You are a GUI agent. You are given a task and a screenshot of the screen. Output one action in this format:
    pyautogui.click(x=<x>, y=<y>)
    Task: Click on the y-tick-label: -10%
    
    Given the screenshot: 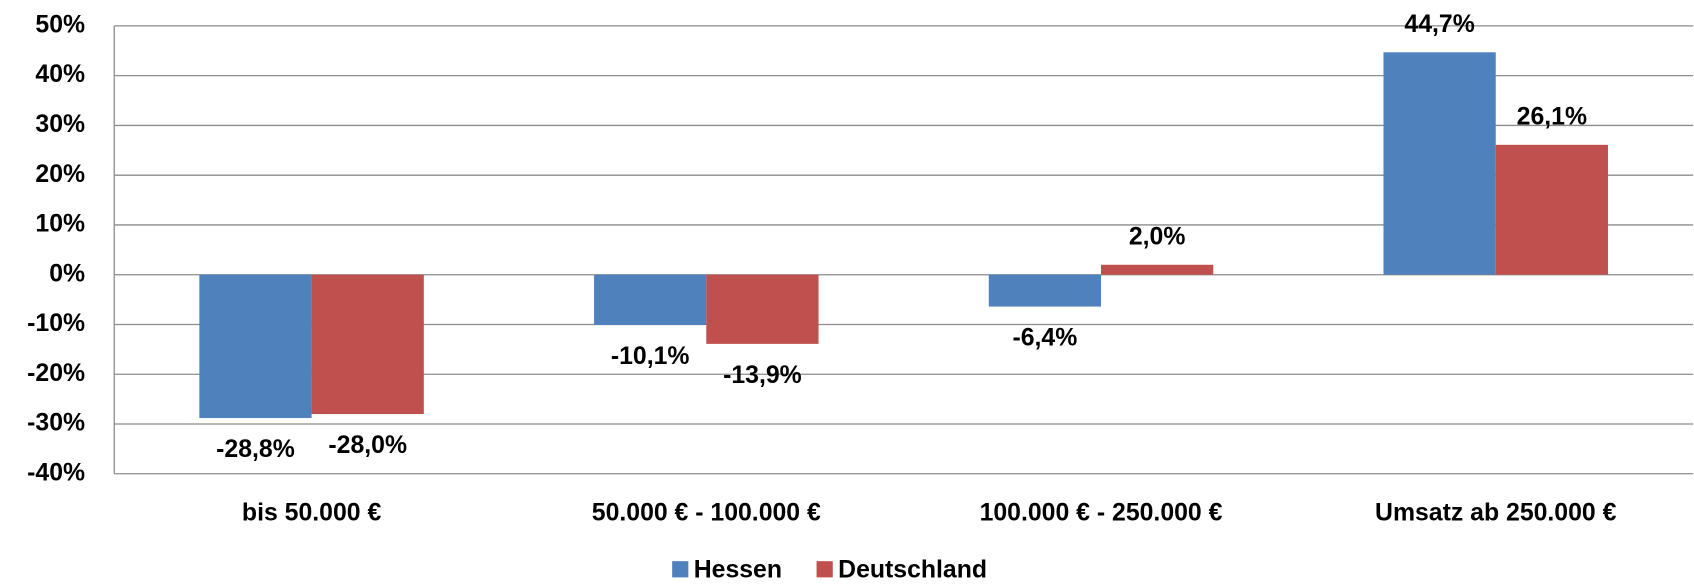 What is the action you would take?
    pyautogui.click(x=56, y=323)
    